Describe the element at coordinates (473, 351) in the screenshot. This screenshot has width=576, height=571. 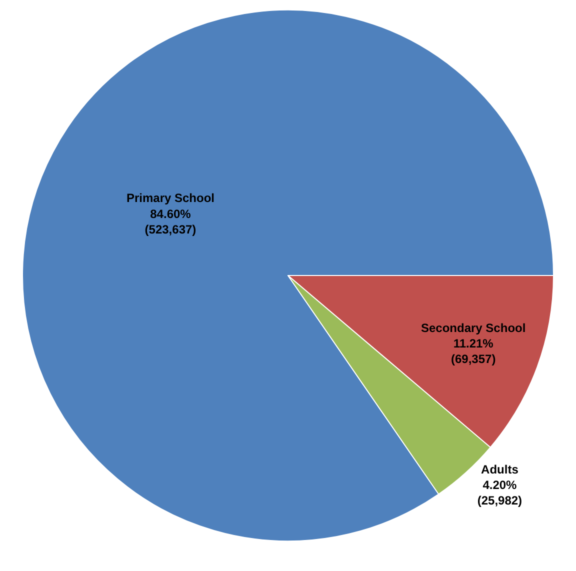
I see `data-label: 11.21% (69,357)` at that location.